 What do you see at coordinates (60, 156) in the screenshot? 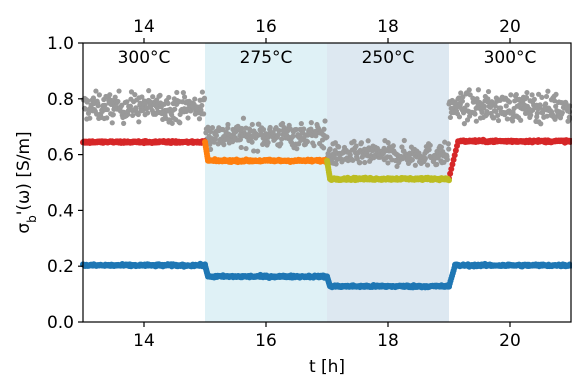
I see `y-tick-label: 0.6` at bounding box center [60, 156].